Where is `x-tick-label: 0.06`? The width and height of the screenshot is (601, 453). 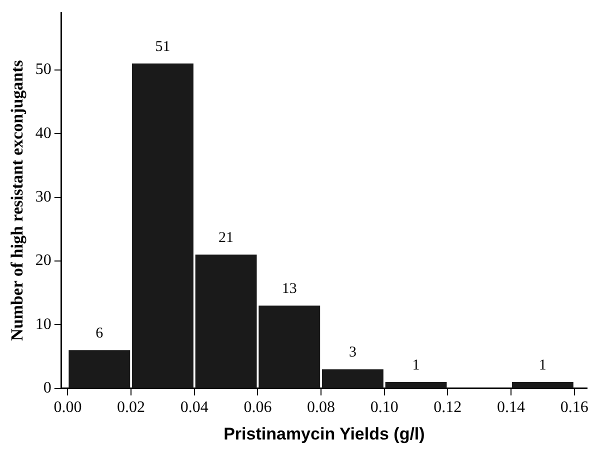 x-tick-label: 0.06 is located at coordinates (258, 407).